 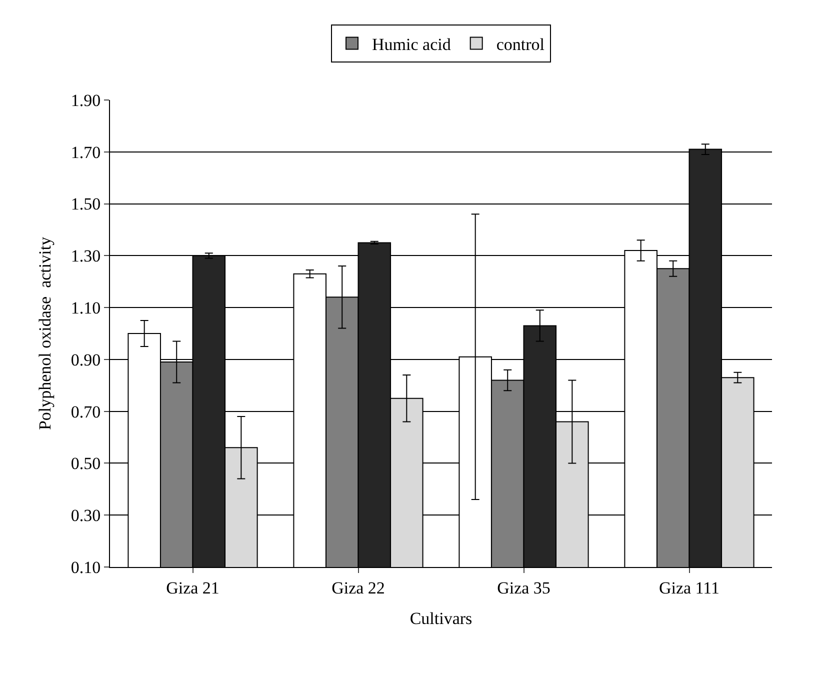 I want to click on x-tick-label: Giza 111, so click(x=689, y=588).